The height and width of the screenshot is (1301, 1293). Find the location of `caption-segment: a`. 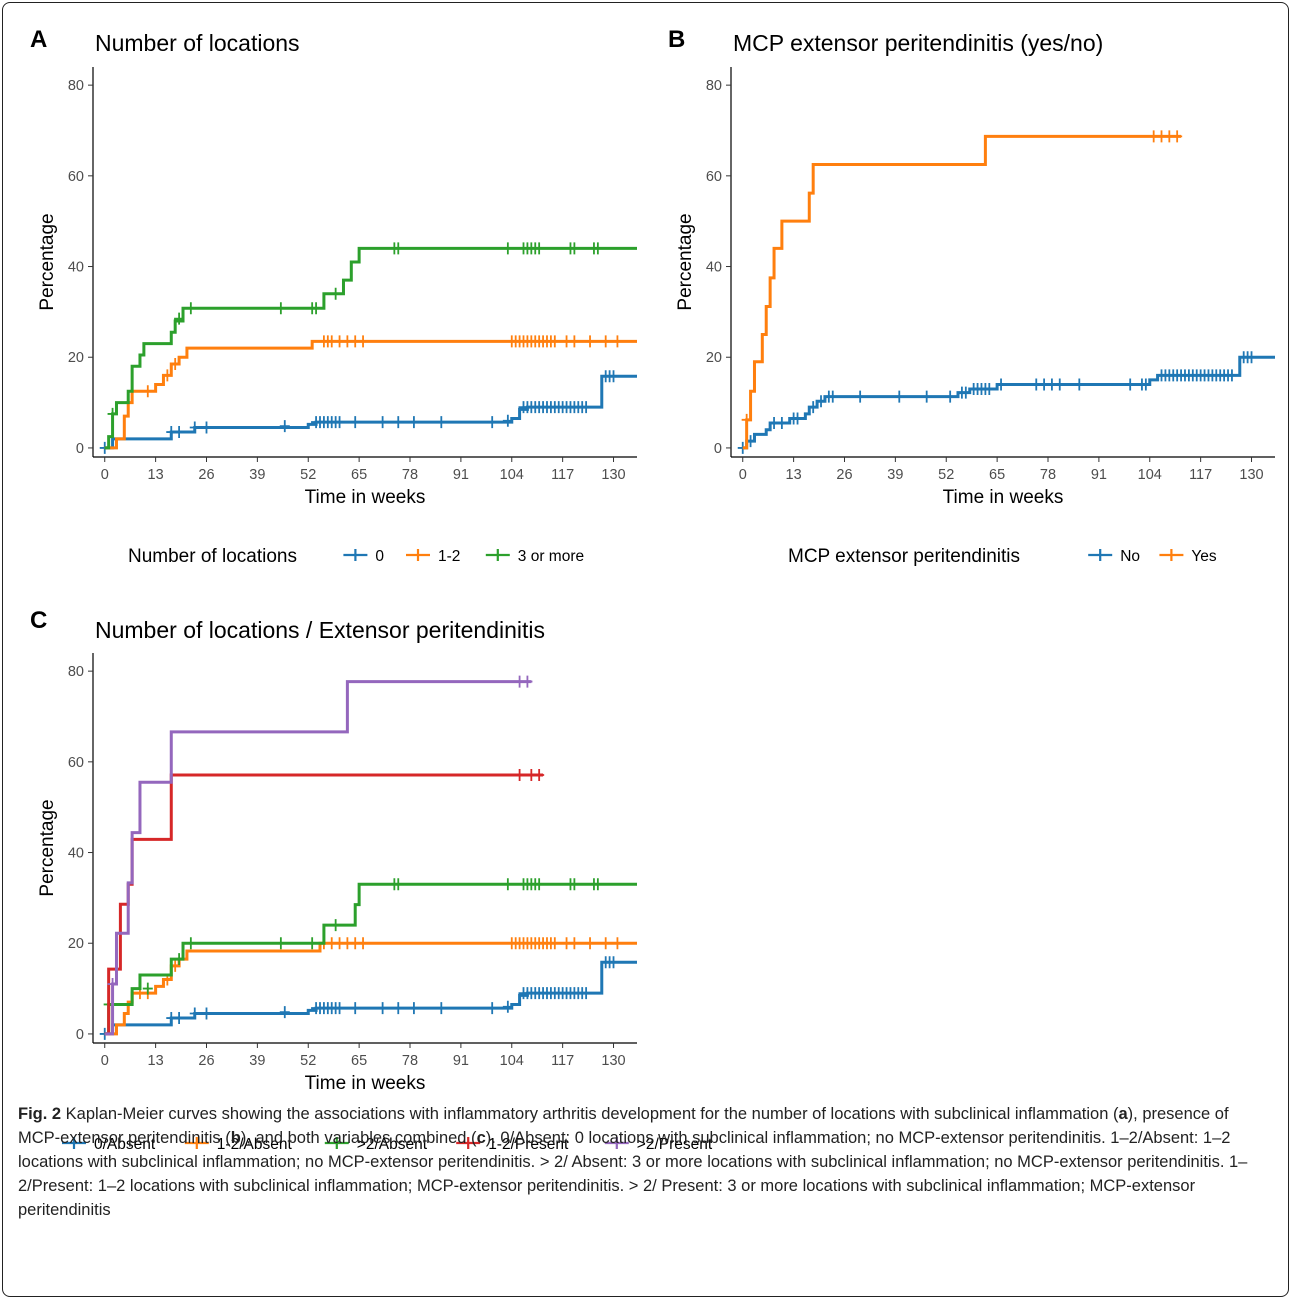

caption-segment: a is located at coordinates (1123, 1114).